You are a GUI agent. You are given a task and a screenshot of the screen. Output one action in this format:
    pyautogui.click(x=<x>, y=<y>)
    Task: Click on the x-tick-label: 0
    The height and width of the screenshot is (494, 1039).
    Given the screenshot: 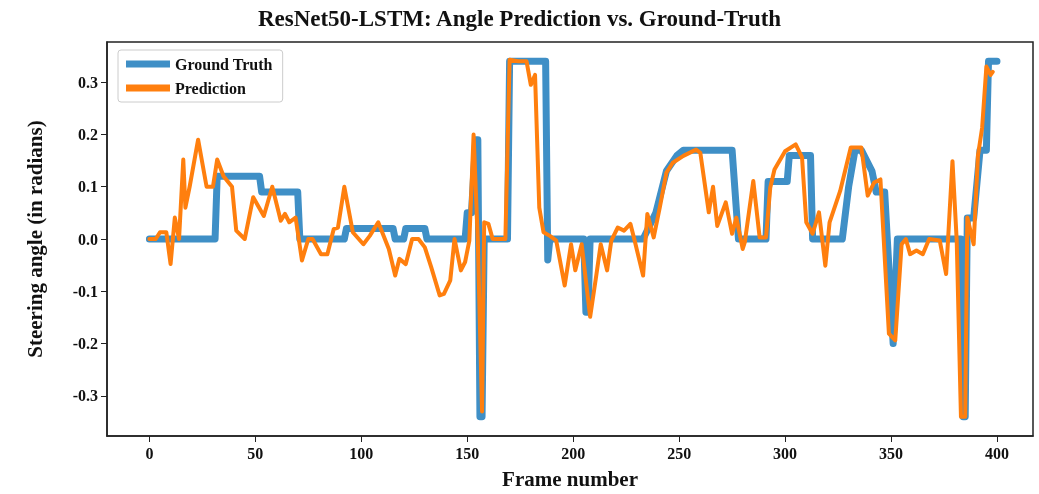 What is the action you would take?
    pyautogui.click(x=149, y=453)
    